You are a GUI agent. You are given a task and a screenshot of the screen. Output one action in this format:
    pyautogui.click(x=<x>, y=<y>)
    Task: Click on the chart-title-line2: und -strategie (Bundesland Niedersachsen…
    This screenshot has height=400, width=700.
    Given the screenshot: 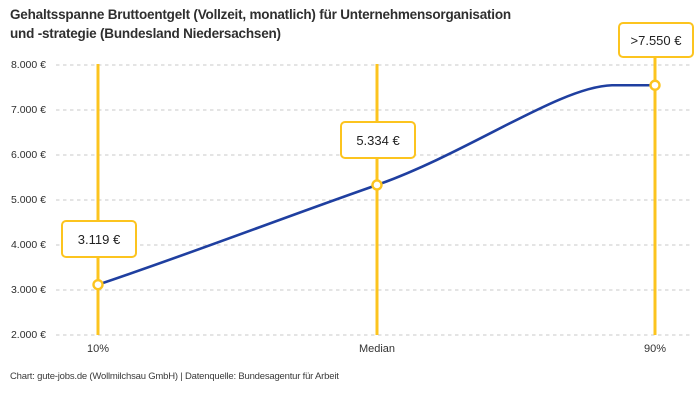 What is the action you would take?
    pyautogui.click(x=145, y=33)
    